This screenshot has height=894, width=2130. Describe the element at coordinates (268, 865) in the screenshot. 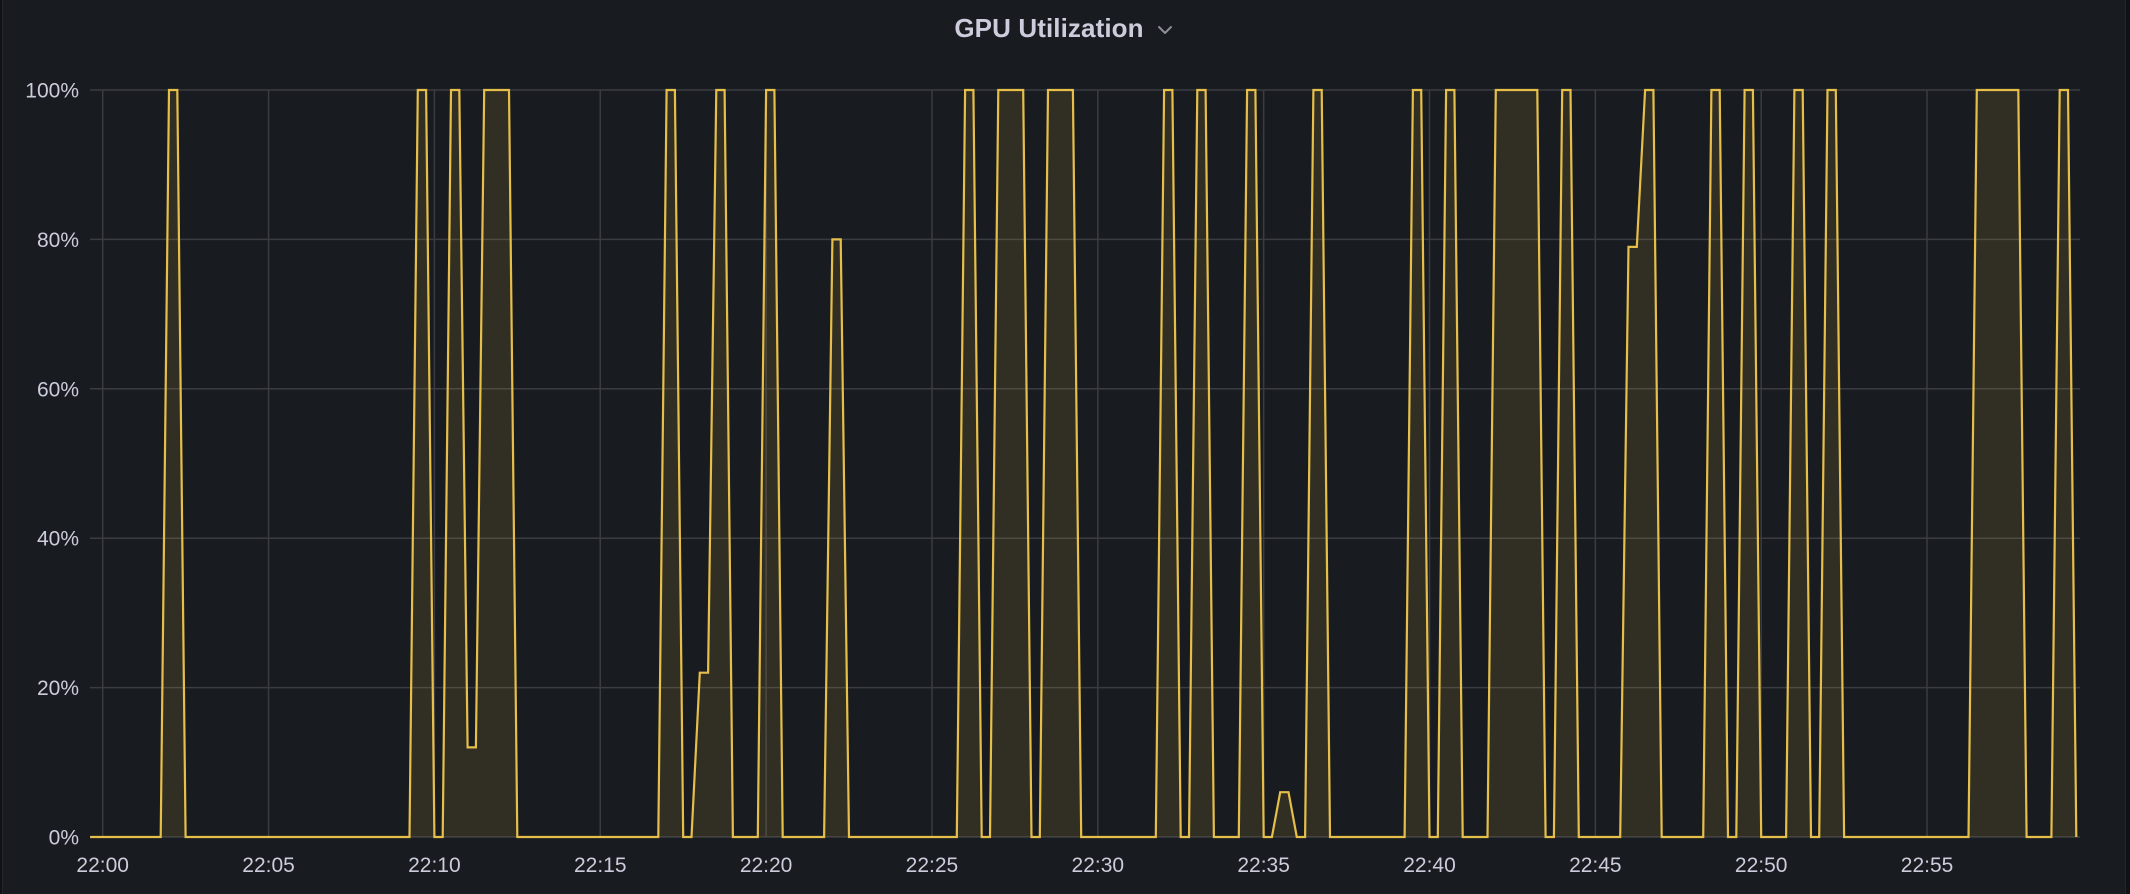

I see `x-tick-label: 22:05` at that location.